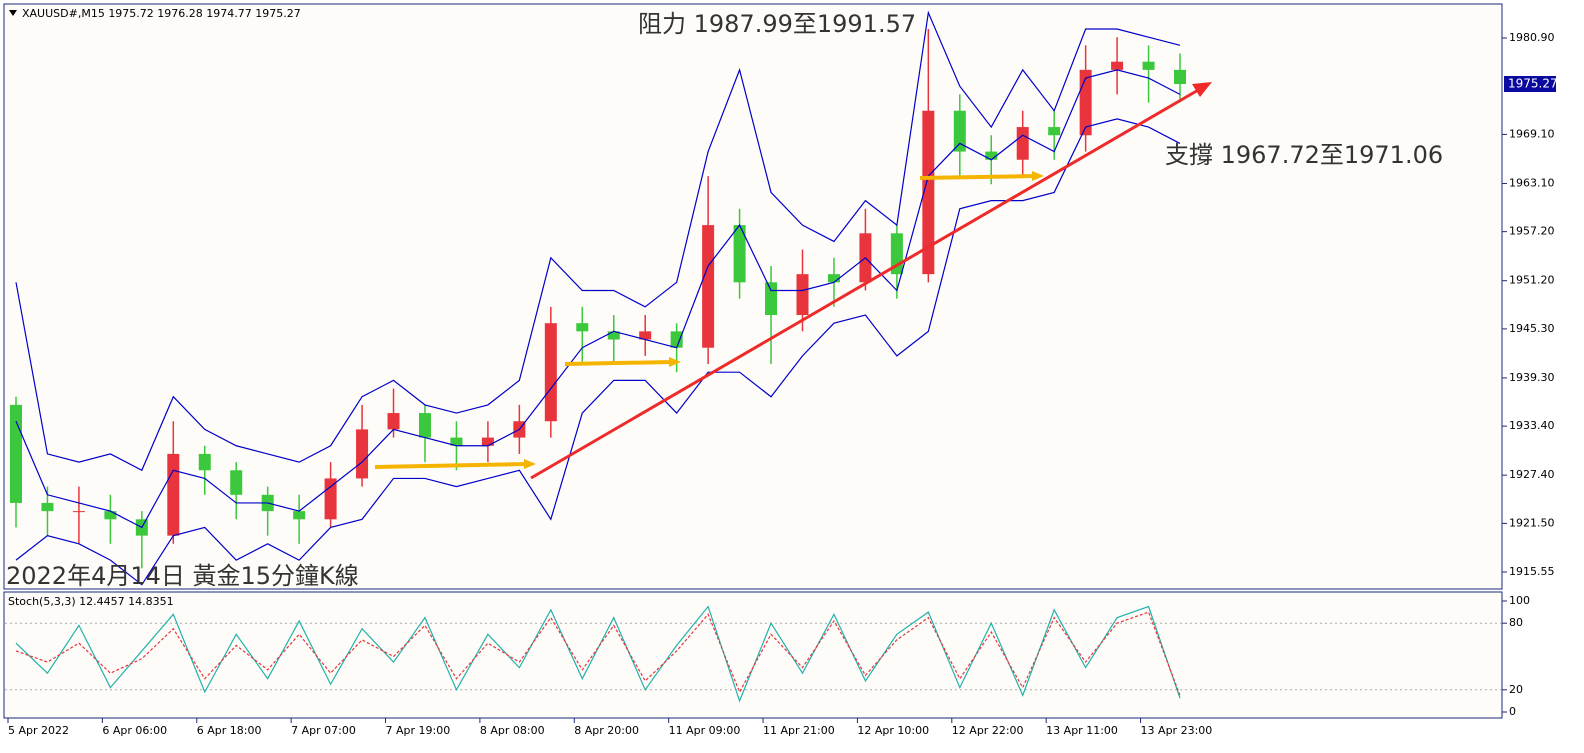 This screenshot has width=1584, height=753. Describe the element at coordinates (1532, 571) in the screenshot. I see `y-tick-label: 1915.55` at that location.